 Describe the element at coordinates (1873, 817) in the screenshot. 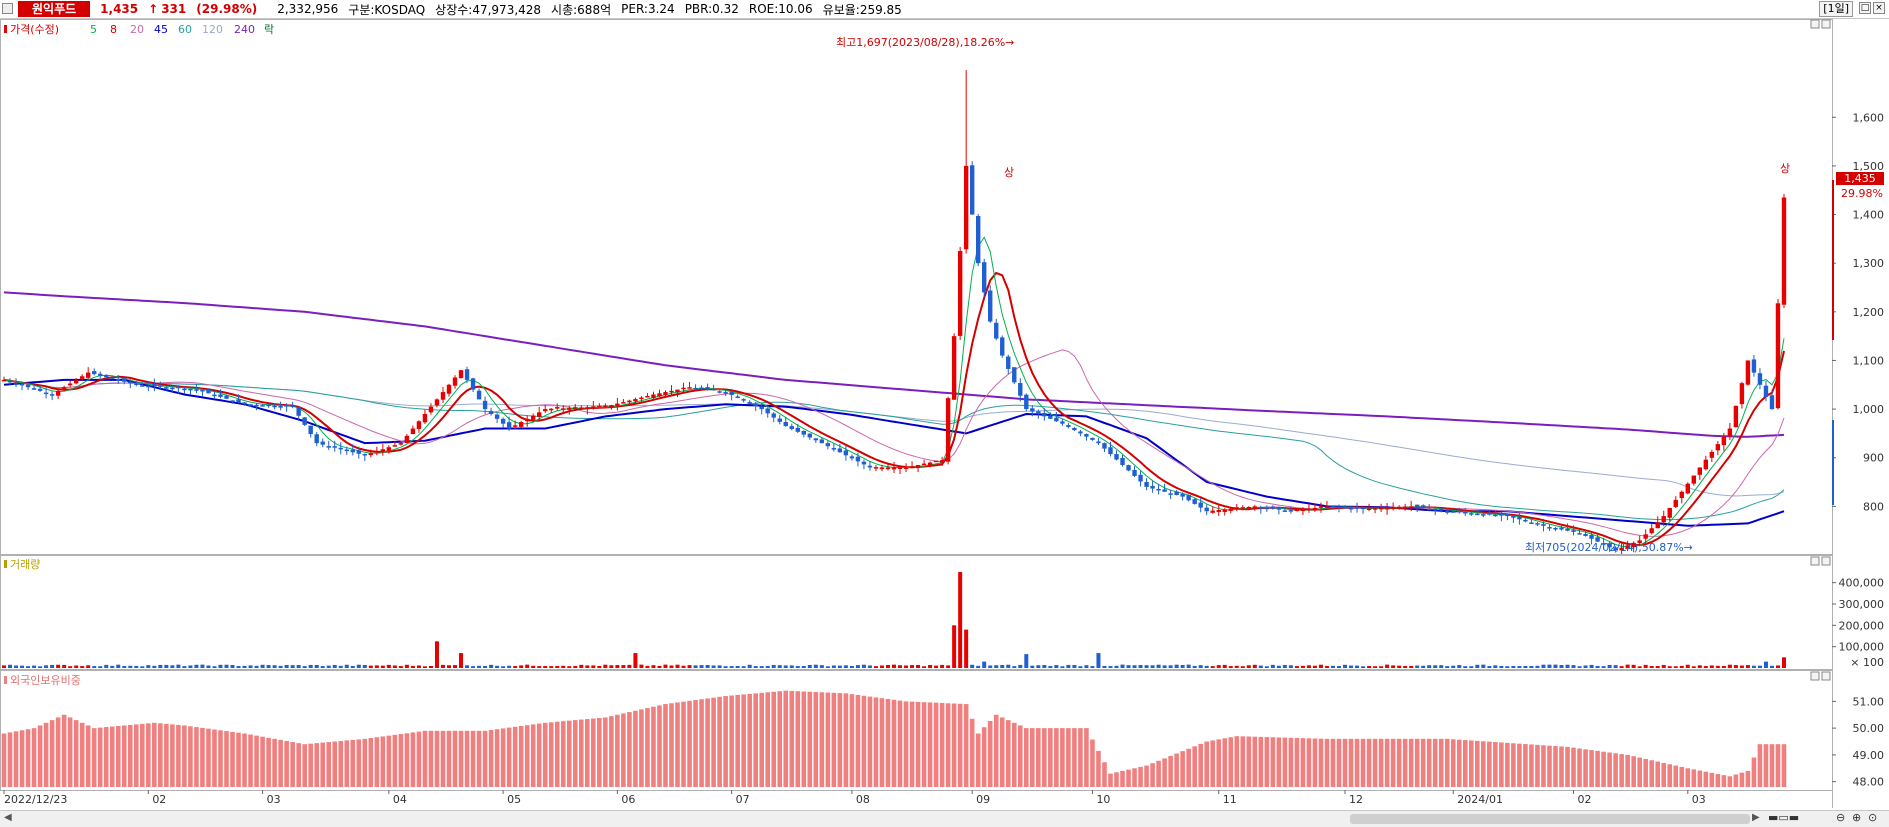

I see `zoom-reset-icon: ⊙` at that location.